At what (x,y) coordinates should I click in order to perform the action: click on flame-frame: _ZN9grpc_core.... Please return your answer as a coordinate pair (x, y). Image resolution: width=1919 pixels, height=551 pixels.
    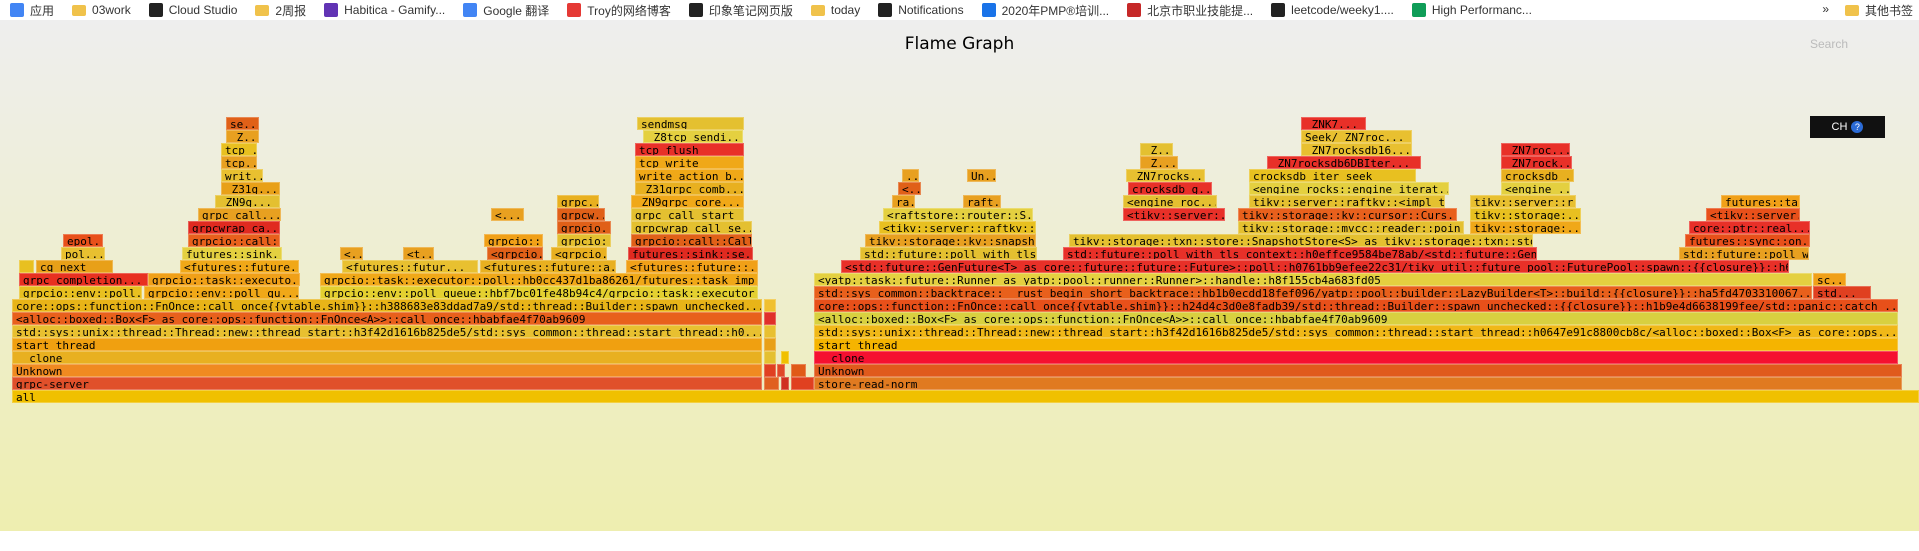
    Looking at the image, I should click on (687, 201).